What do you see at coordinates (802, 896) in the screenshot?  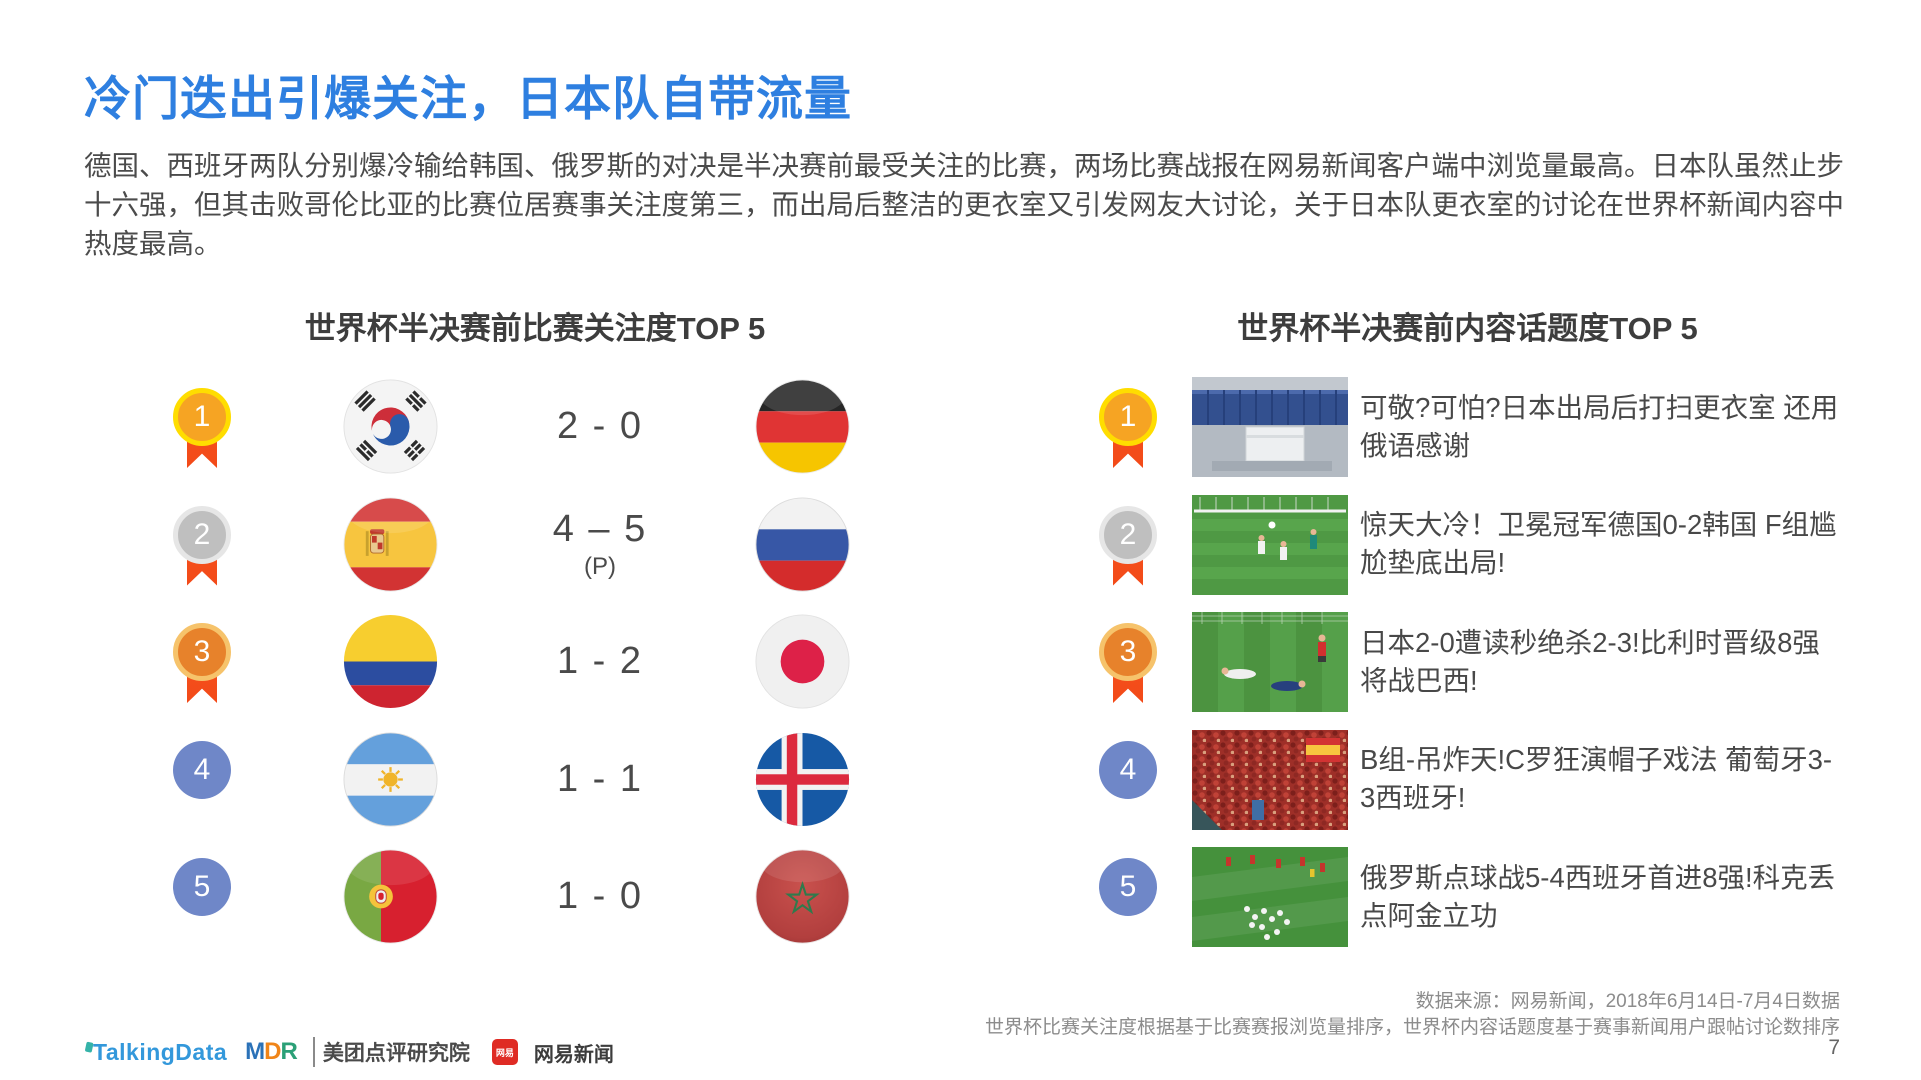 I see `flag-morocco-icon` at bounding box center [802, 896].